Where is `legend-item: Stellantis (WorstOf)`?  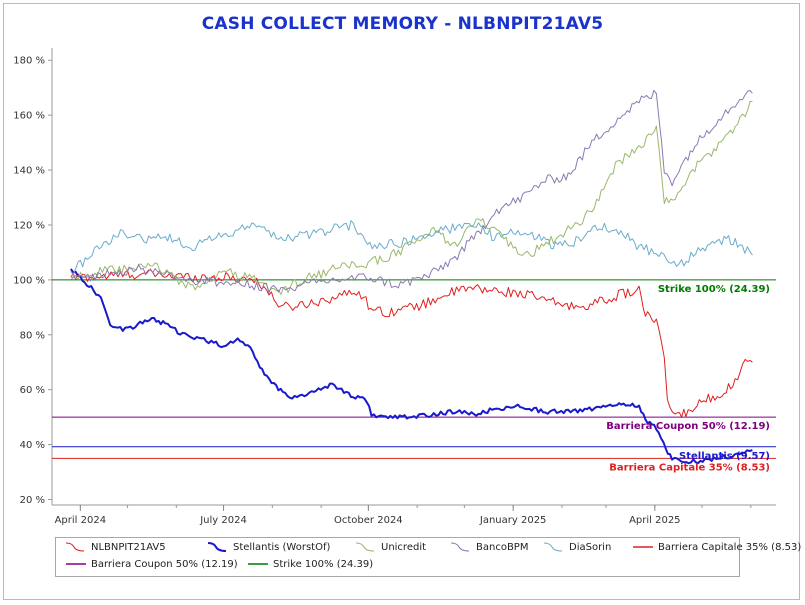 legend-item: Stellantis (WorstOf) is located at coordinates (268, 547).